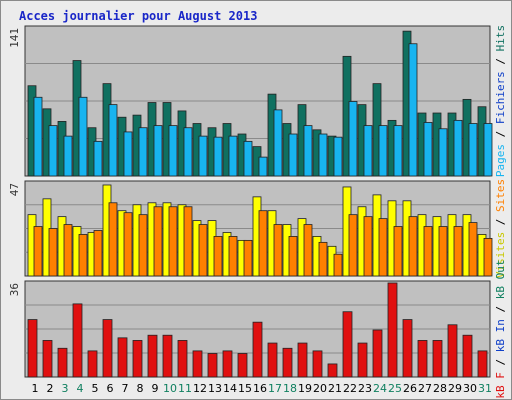 This screenshot has height=400, width=512. I want to click on axis-label-part: Pages, so click(500, 160).